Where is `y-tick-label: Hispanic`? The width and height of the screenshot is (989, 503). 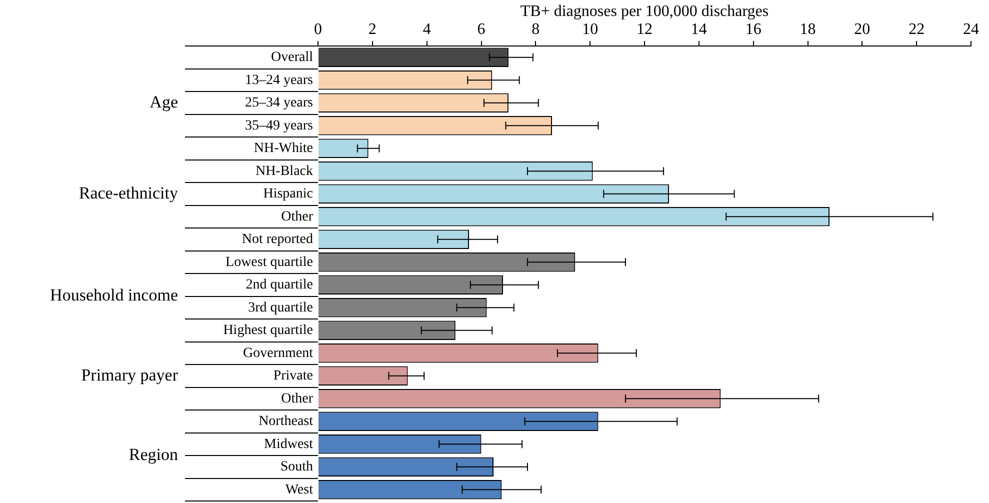
y-tick-label: Hispanic is located at coordinates (288, 194).